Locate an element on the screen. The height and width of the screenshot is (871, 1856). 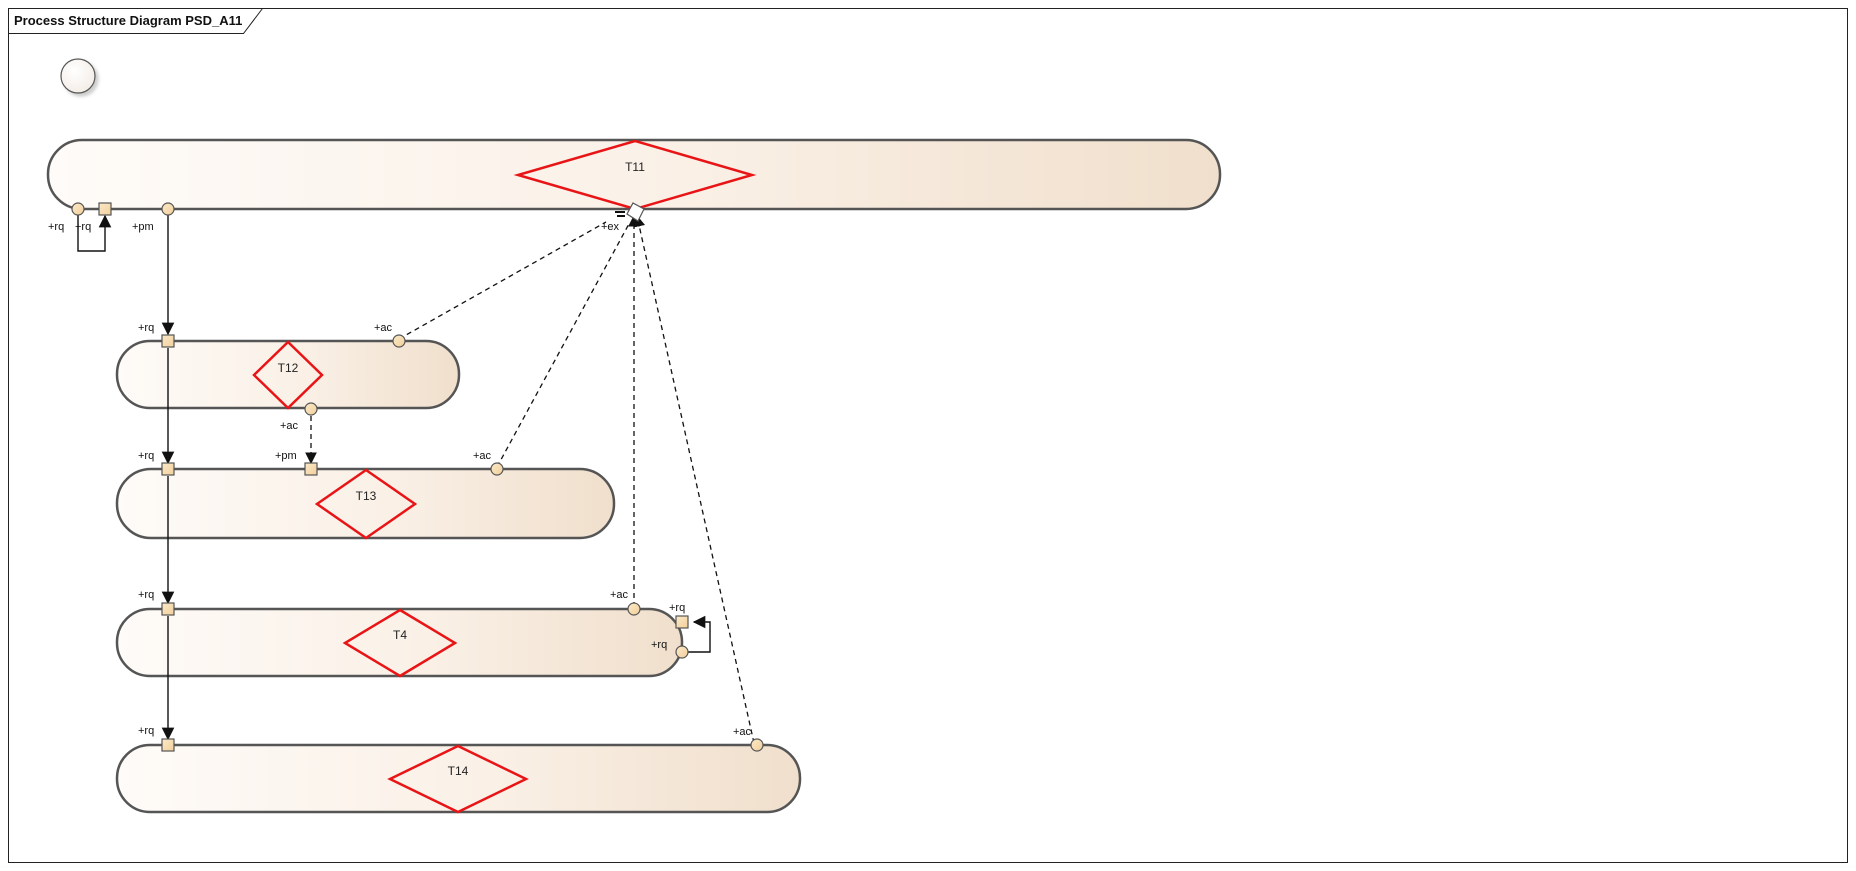
port-circle-t4-rq-right is located at coordinates (682, 652).